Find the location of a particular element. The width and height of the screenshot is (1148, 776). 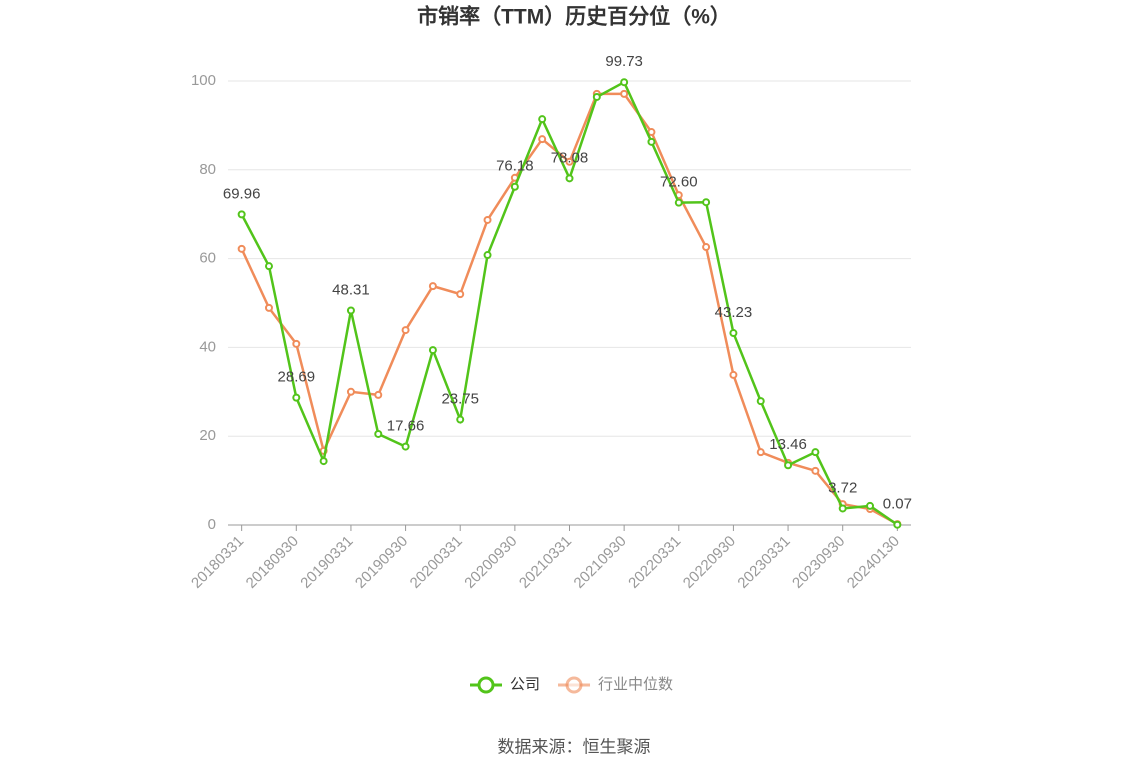

value-label: 23.75 is located at coordinates (460, 399).